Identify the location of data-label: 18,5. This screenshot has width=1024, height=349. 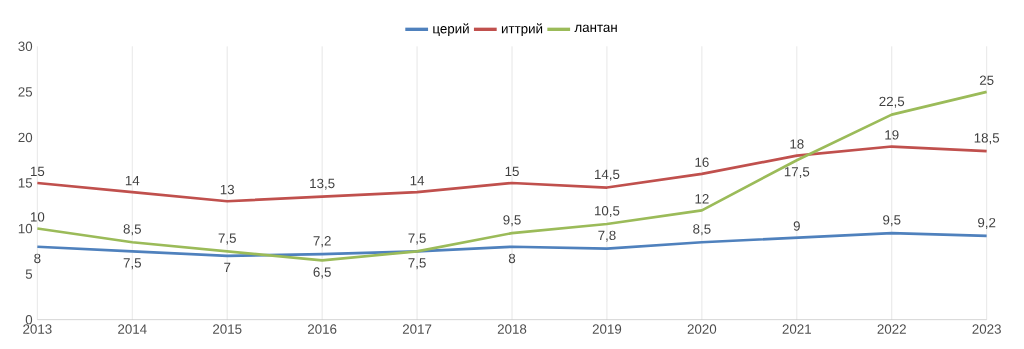
(987, 139).